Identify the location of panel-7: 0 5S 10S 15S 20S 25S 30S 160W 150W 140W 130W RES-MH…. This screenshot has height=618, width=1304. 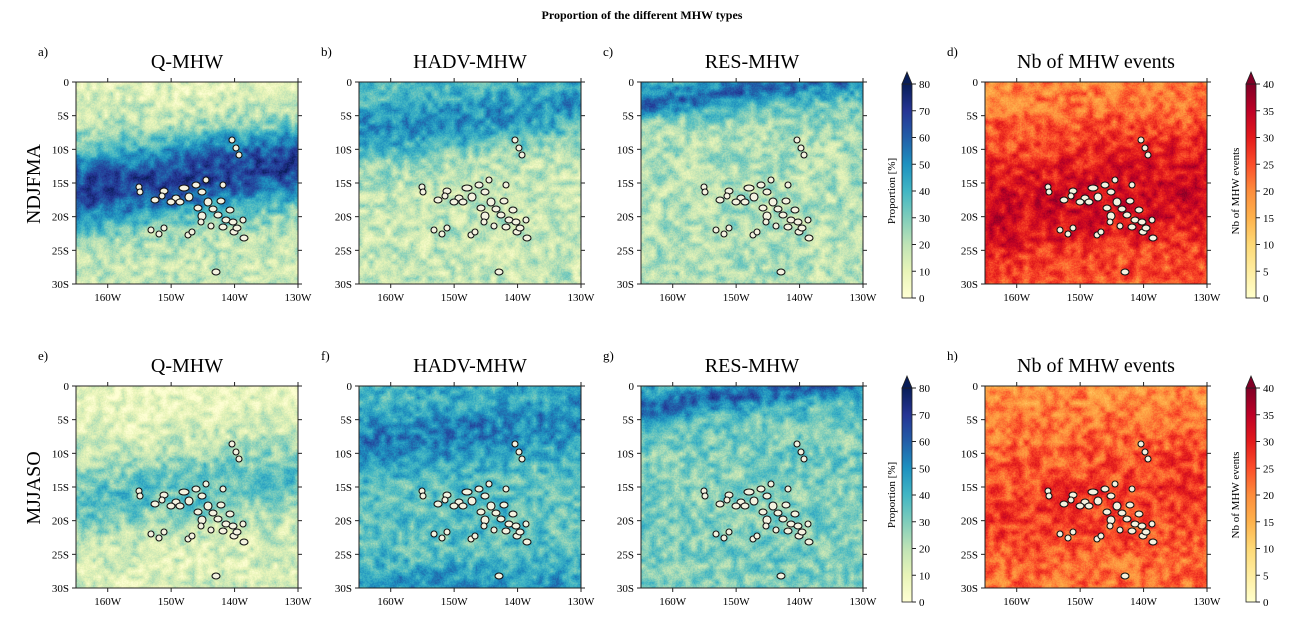
(740, 478).